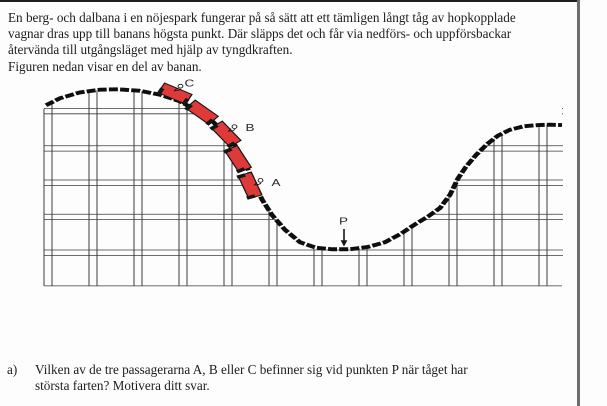 The height and width of the screenshot is (406, 607). I want to click on question-item-label: a), so click(12, 369).